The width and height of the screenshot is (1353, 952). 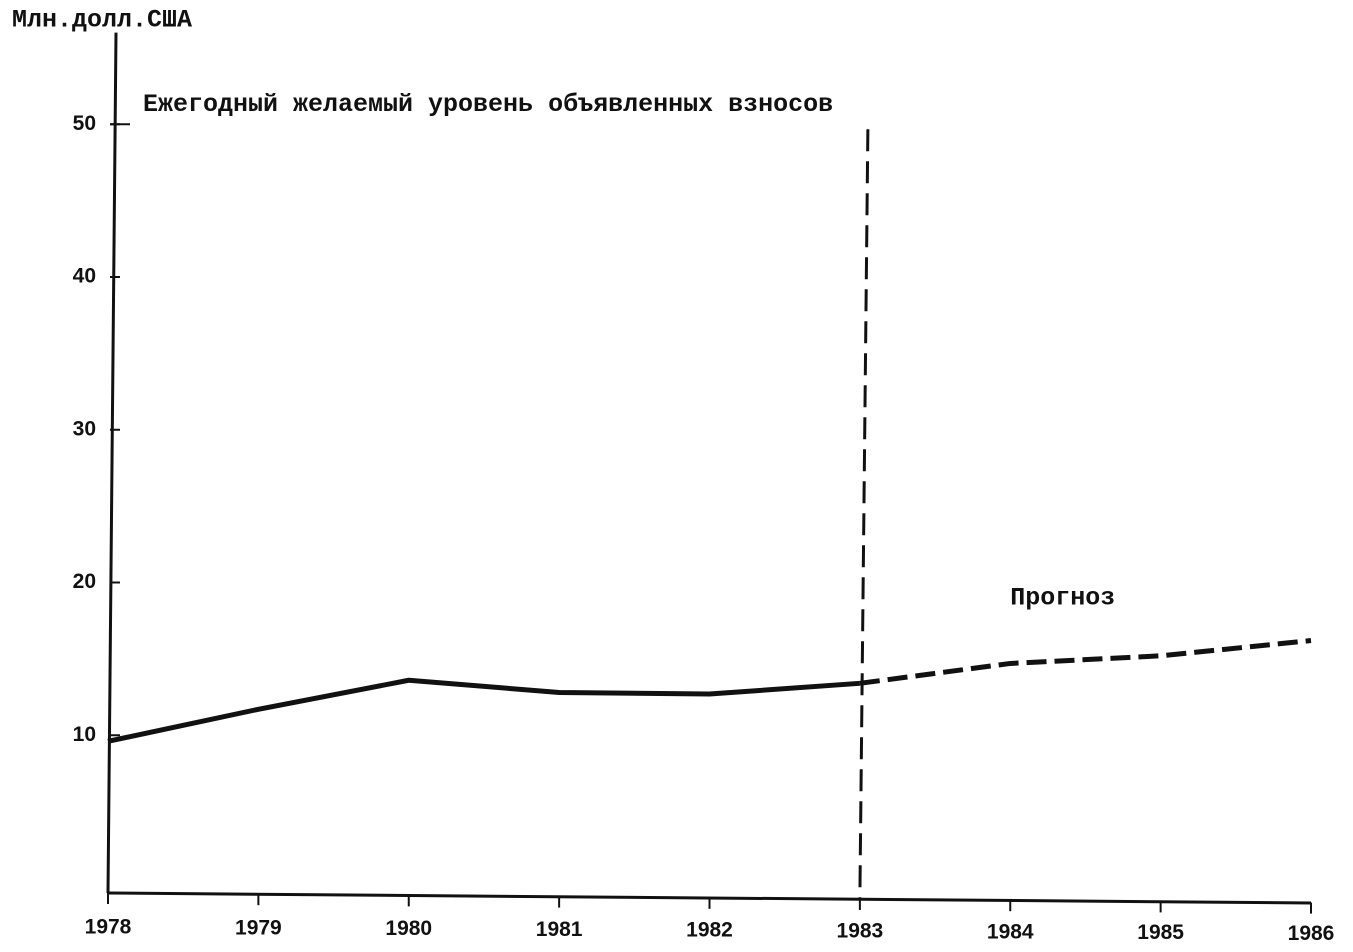 I want to click on y-axis-label: Млн.долл.США, so click(x=102, y=20).